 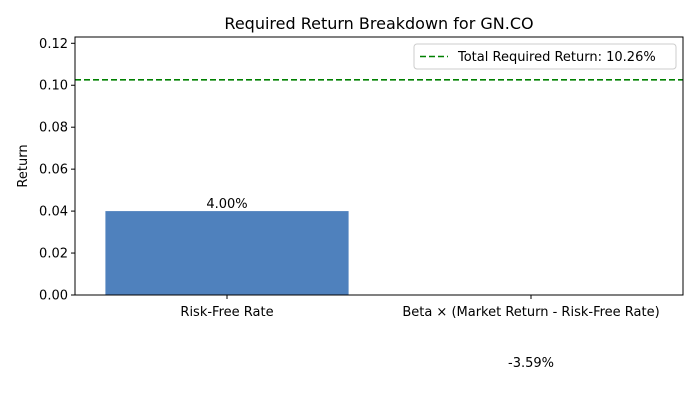 I want to click on x-tick-label: Risk-Free Rate, so click(x=226, y=312).